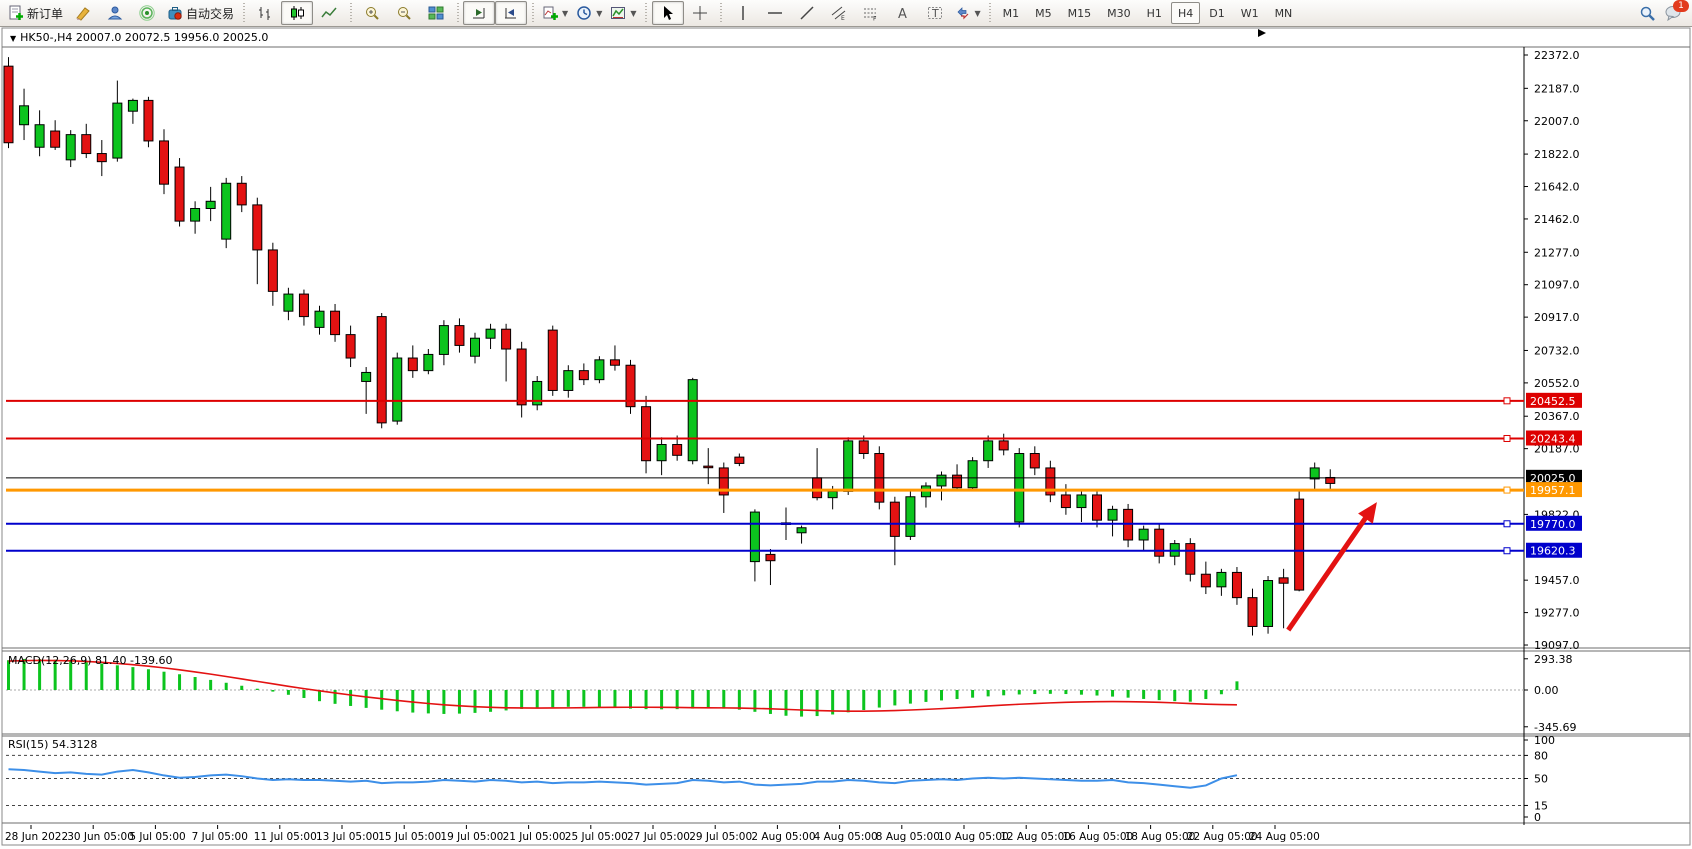  Describe the element at coordinates (700, 13) in the screenshot. I see `crosshair-button` at that location.